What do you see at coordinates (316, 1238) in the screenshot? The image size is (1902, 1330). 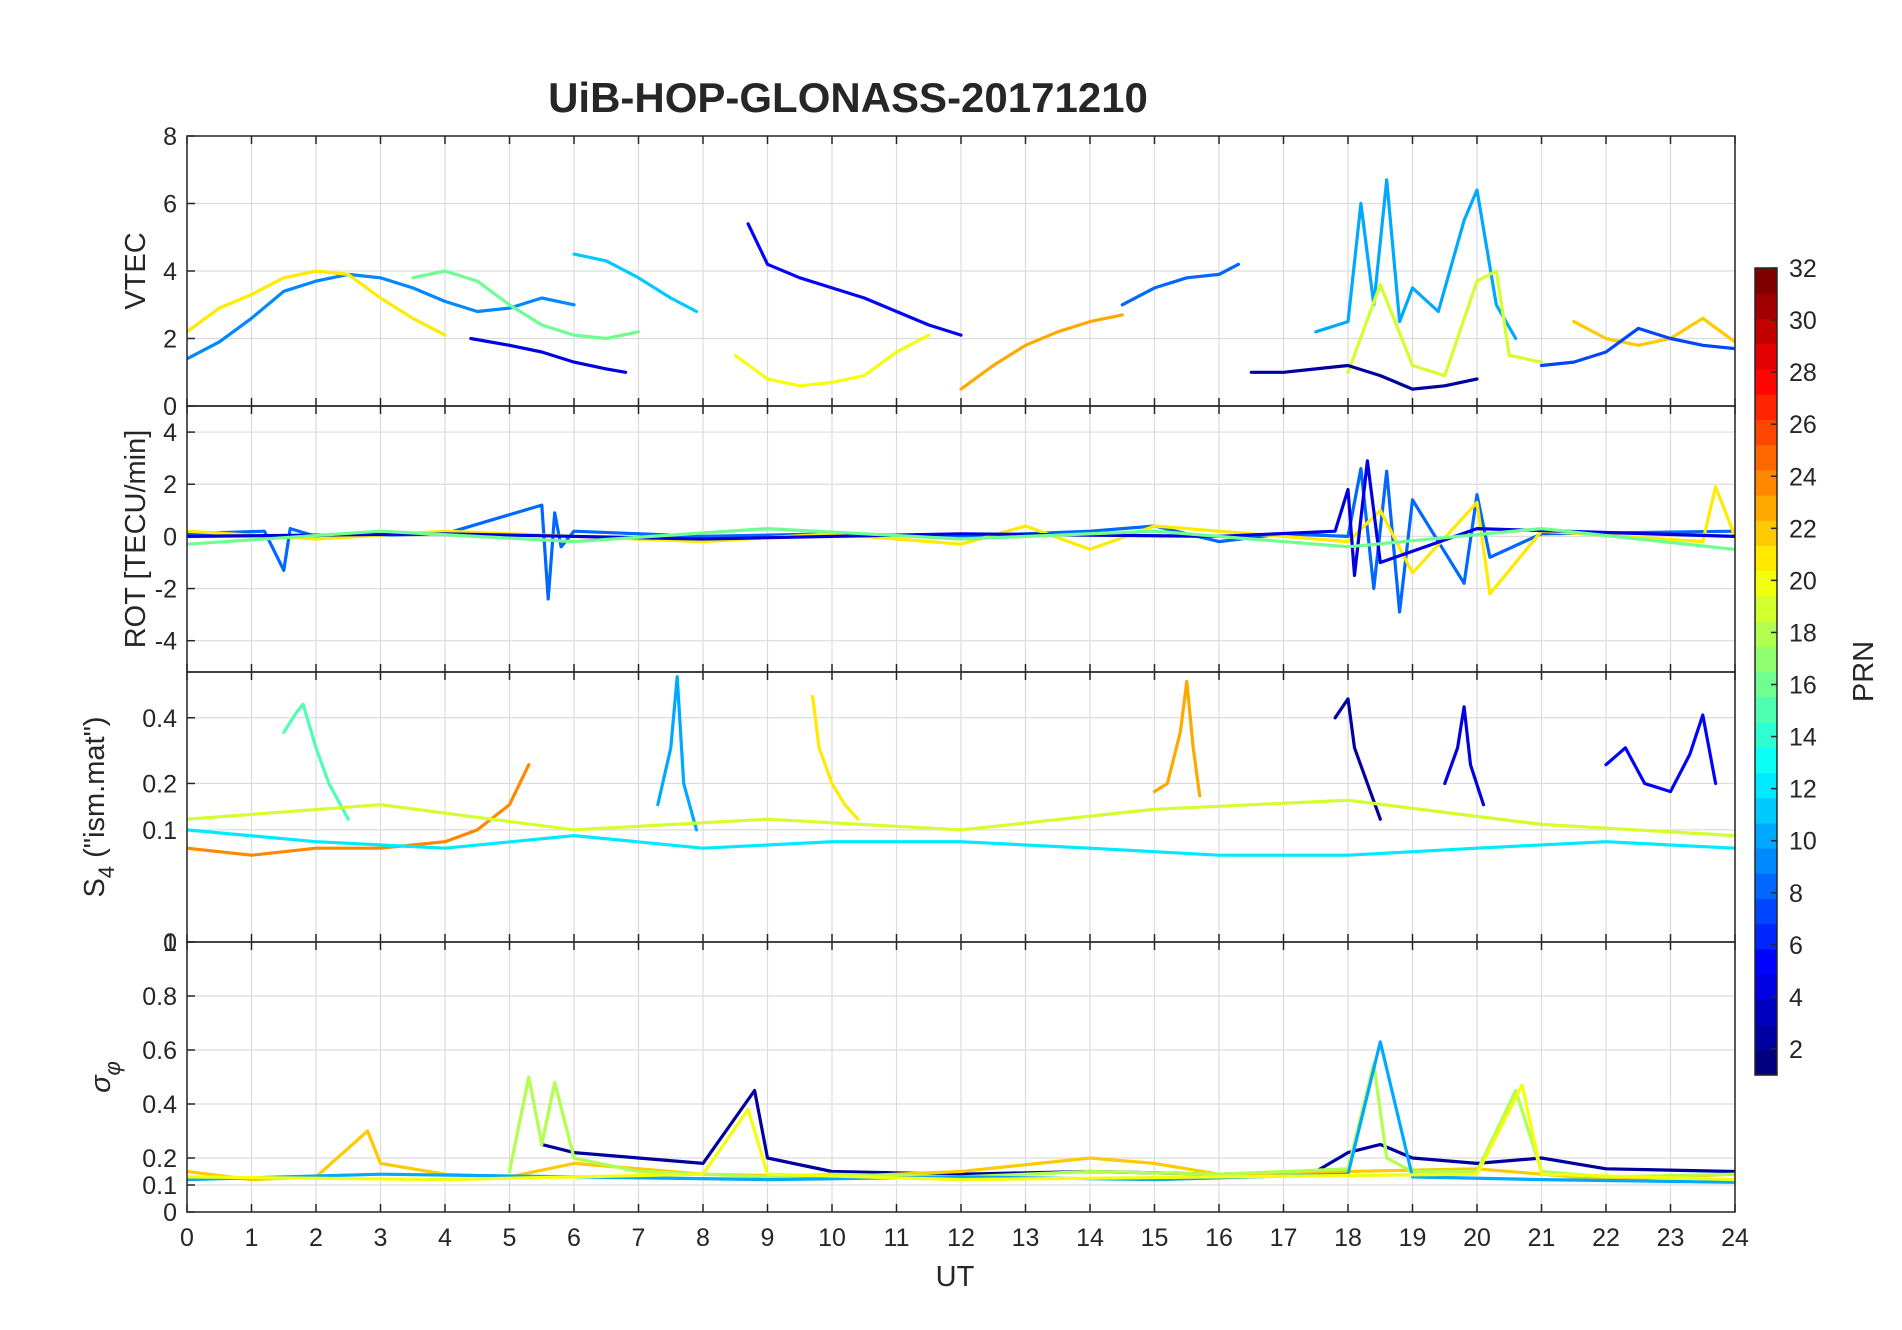 I see `x-tick-label: 2` at bounding box center [316, 1238].